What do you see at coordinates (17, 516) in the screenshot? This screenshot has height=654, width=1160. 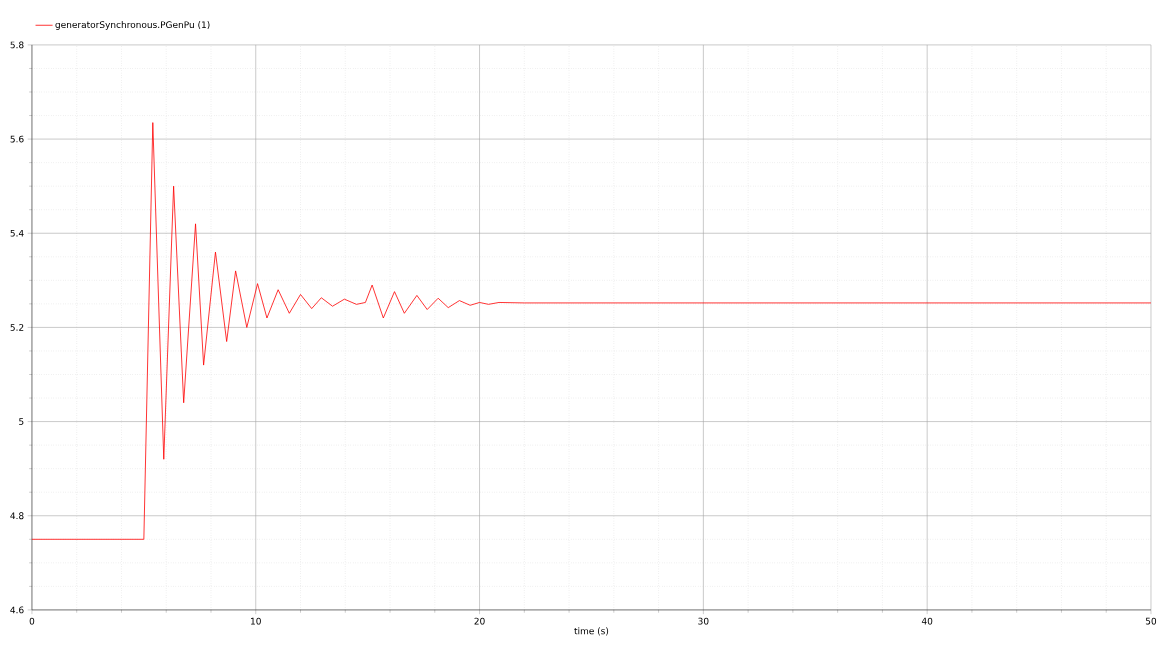 I see `y-tick-label: 4.8` at bounding box center [17, 516].